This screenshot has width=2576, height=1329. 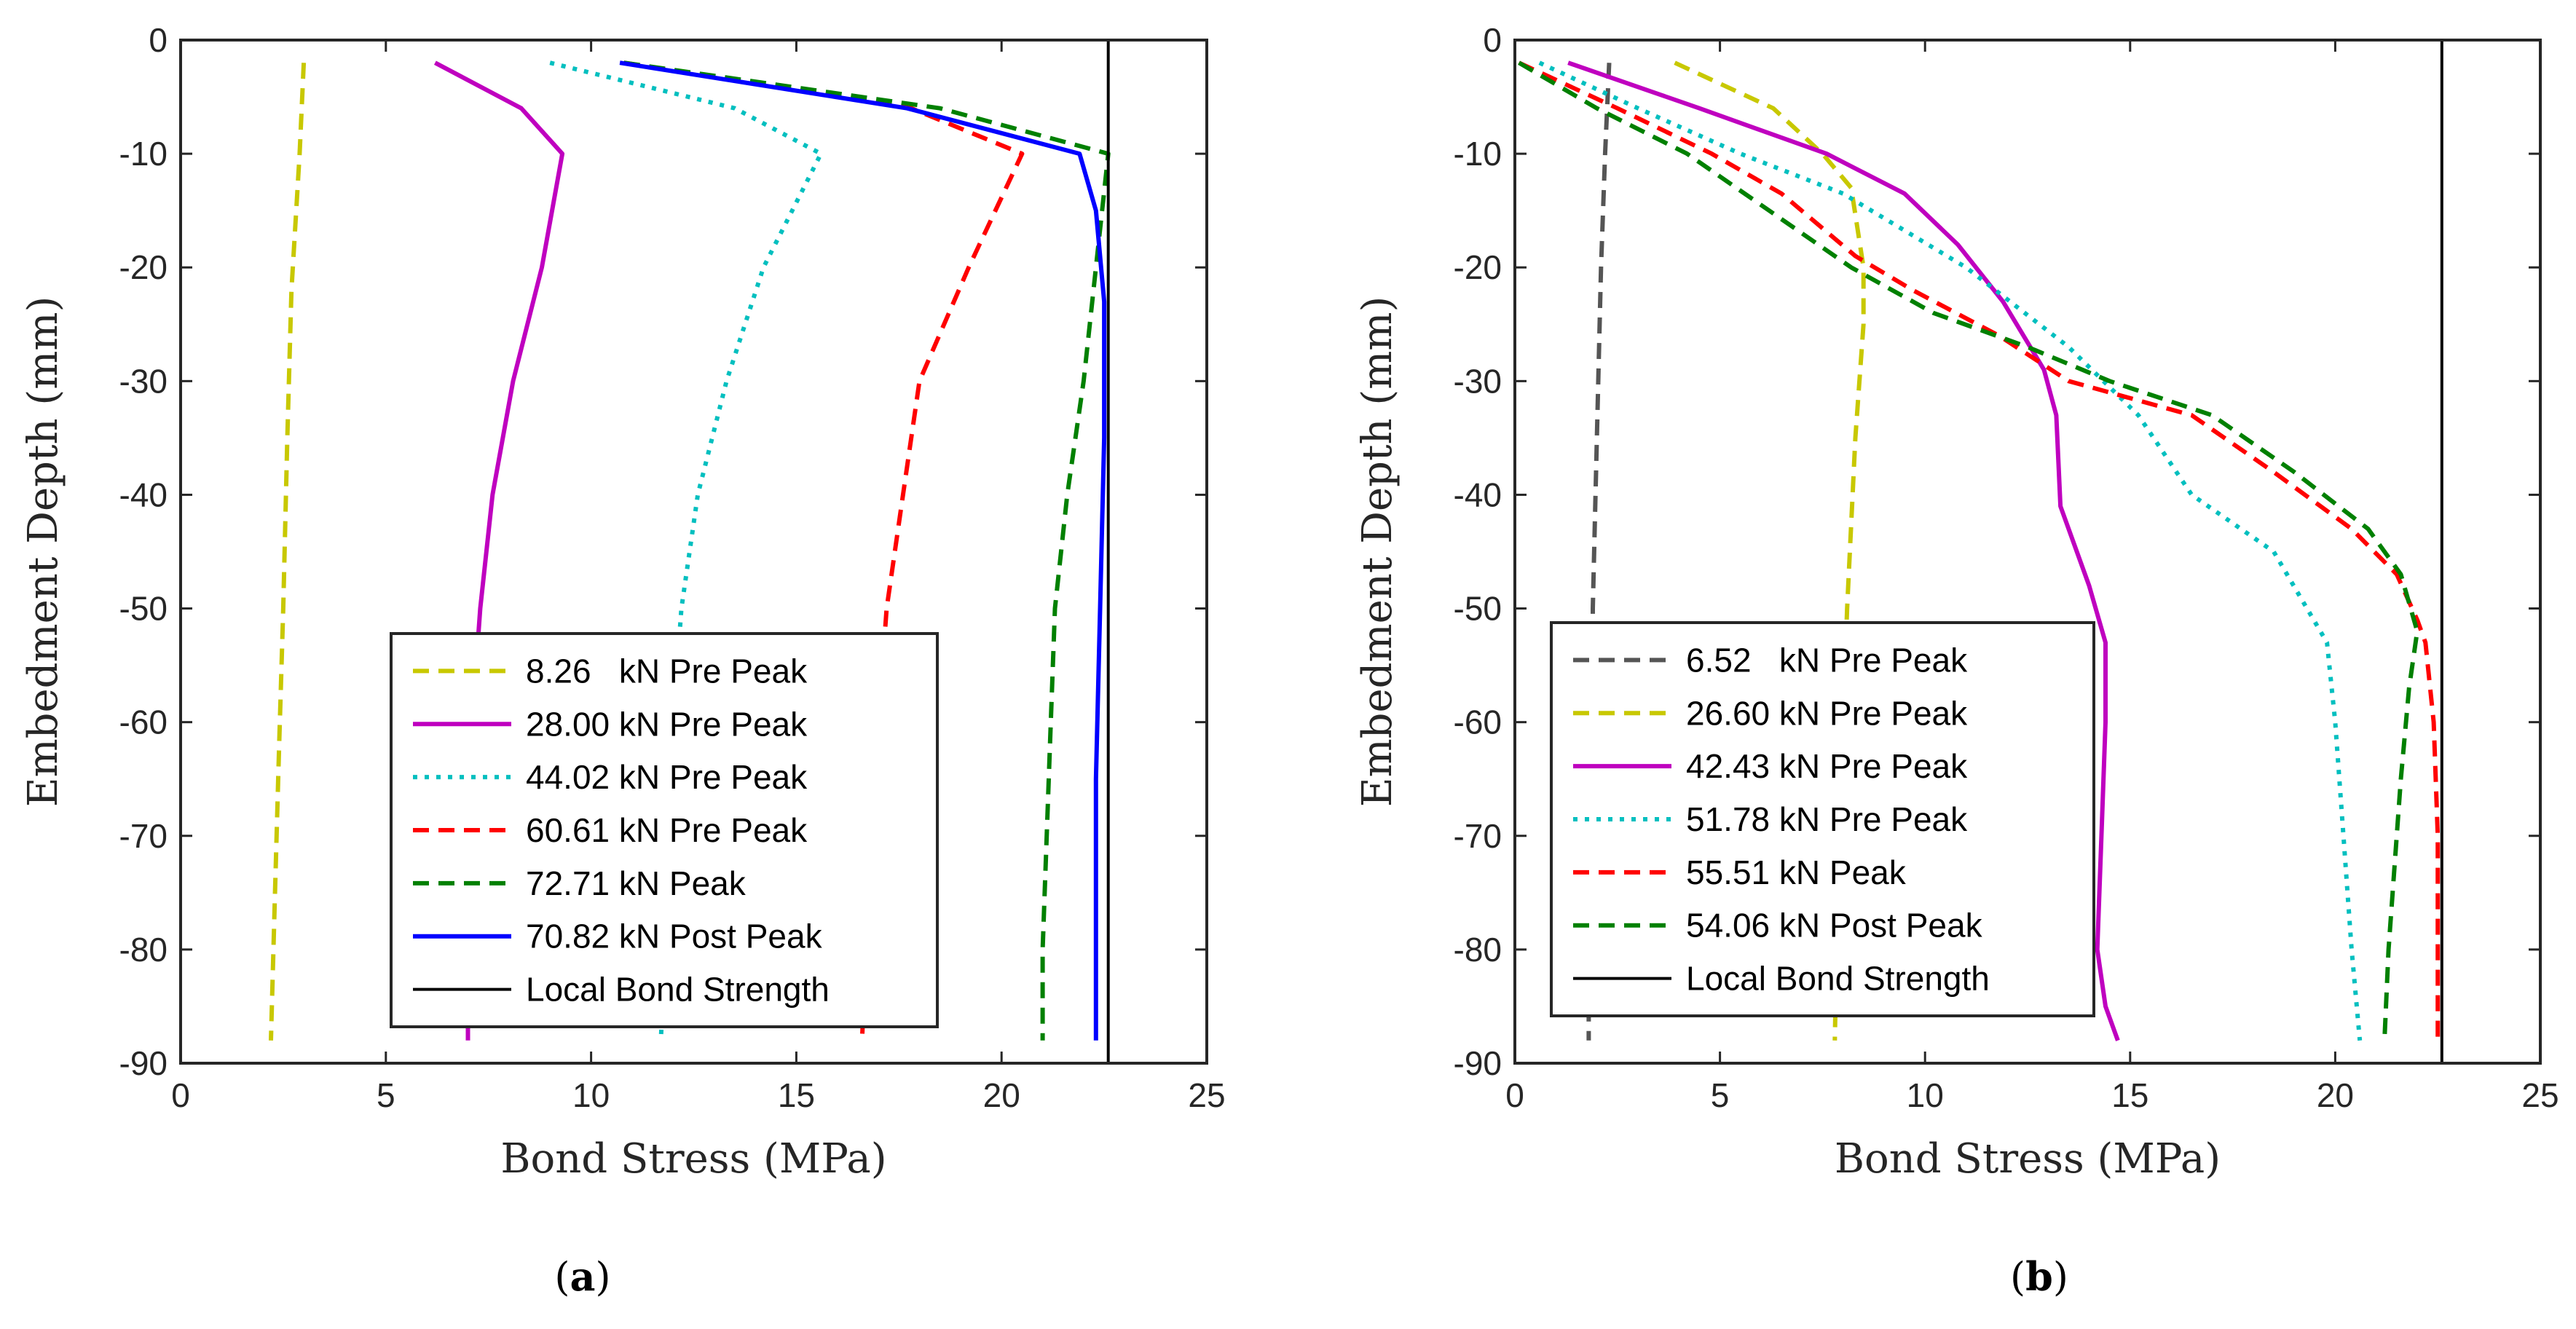 What do you see at coordinates (636, 883) in the screenshot?
I see `legend-label-4: 72.71 kN Peak` at bounding box center [636, 883].